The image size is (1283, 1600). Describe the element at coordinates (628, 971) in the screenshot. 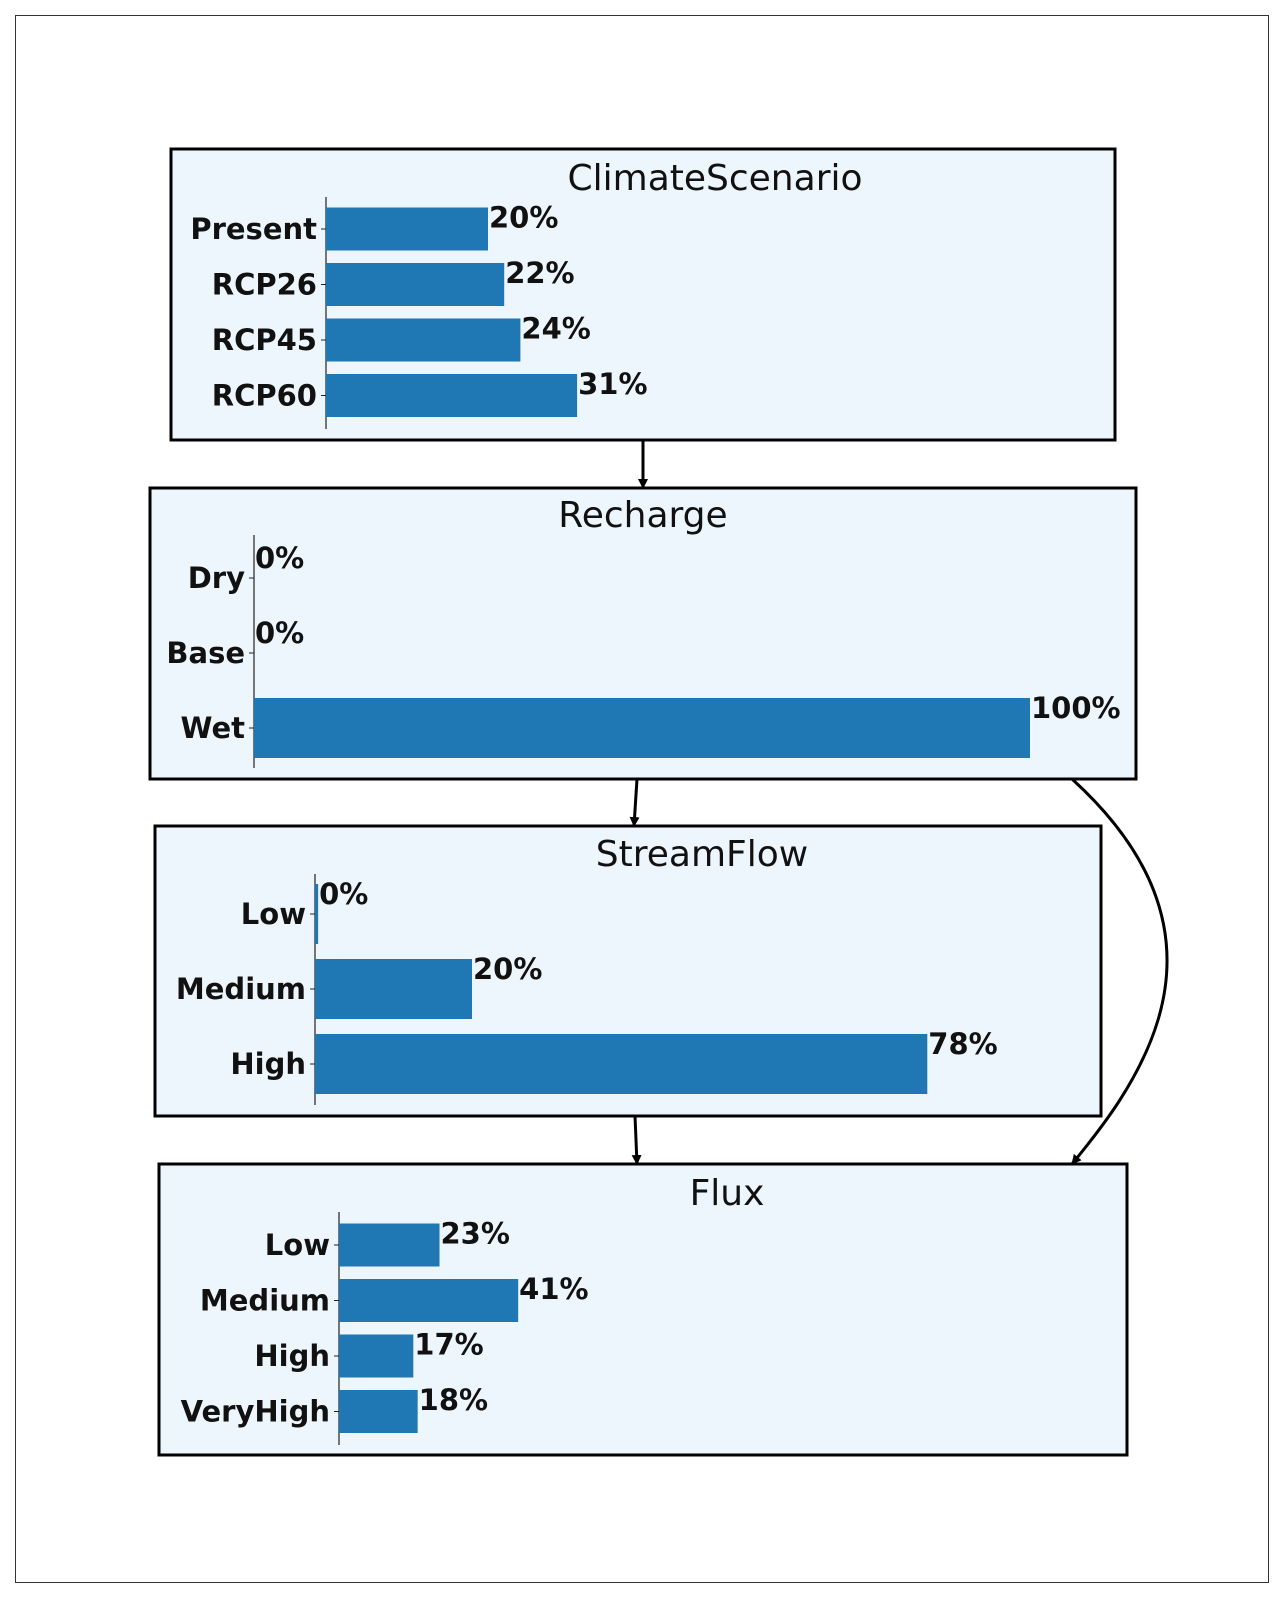

I see `node-streamflow: StreamFlow Low 0% Medium 20% High 78%` at that location.